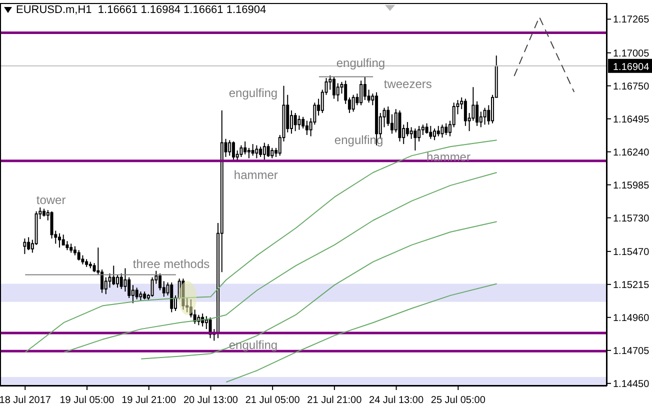  What do you see at coordinates (631, 20) in the screenshot?
I see `y-tick-label: 1.17265` at bounding box center [631, 20].